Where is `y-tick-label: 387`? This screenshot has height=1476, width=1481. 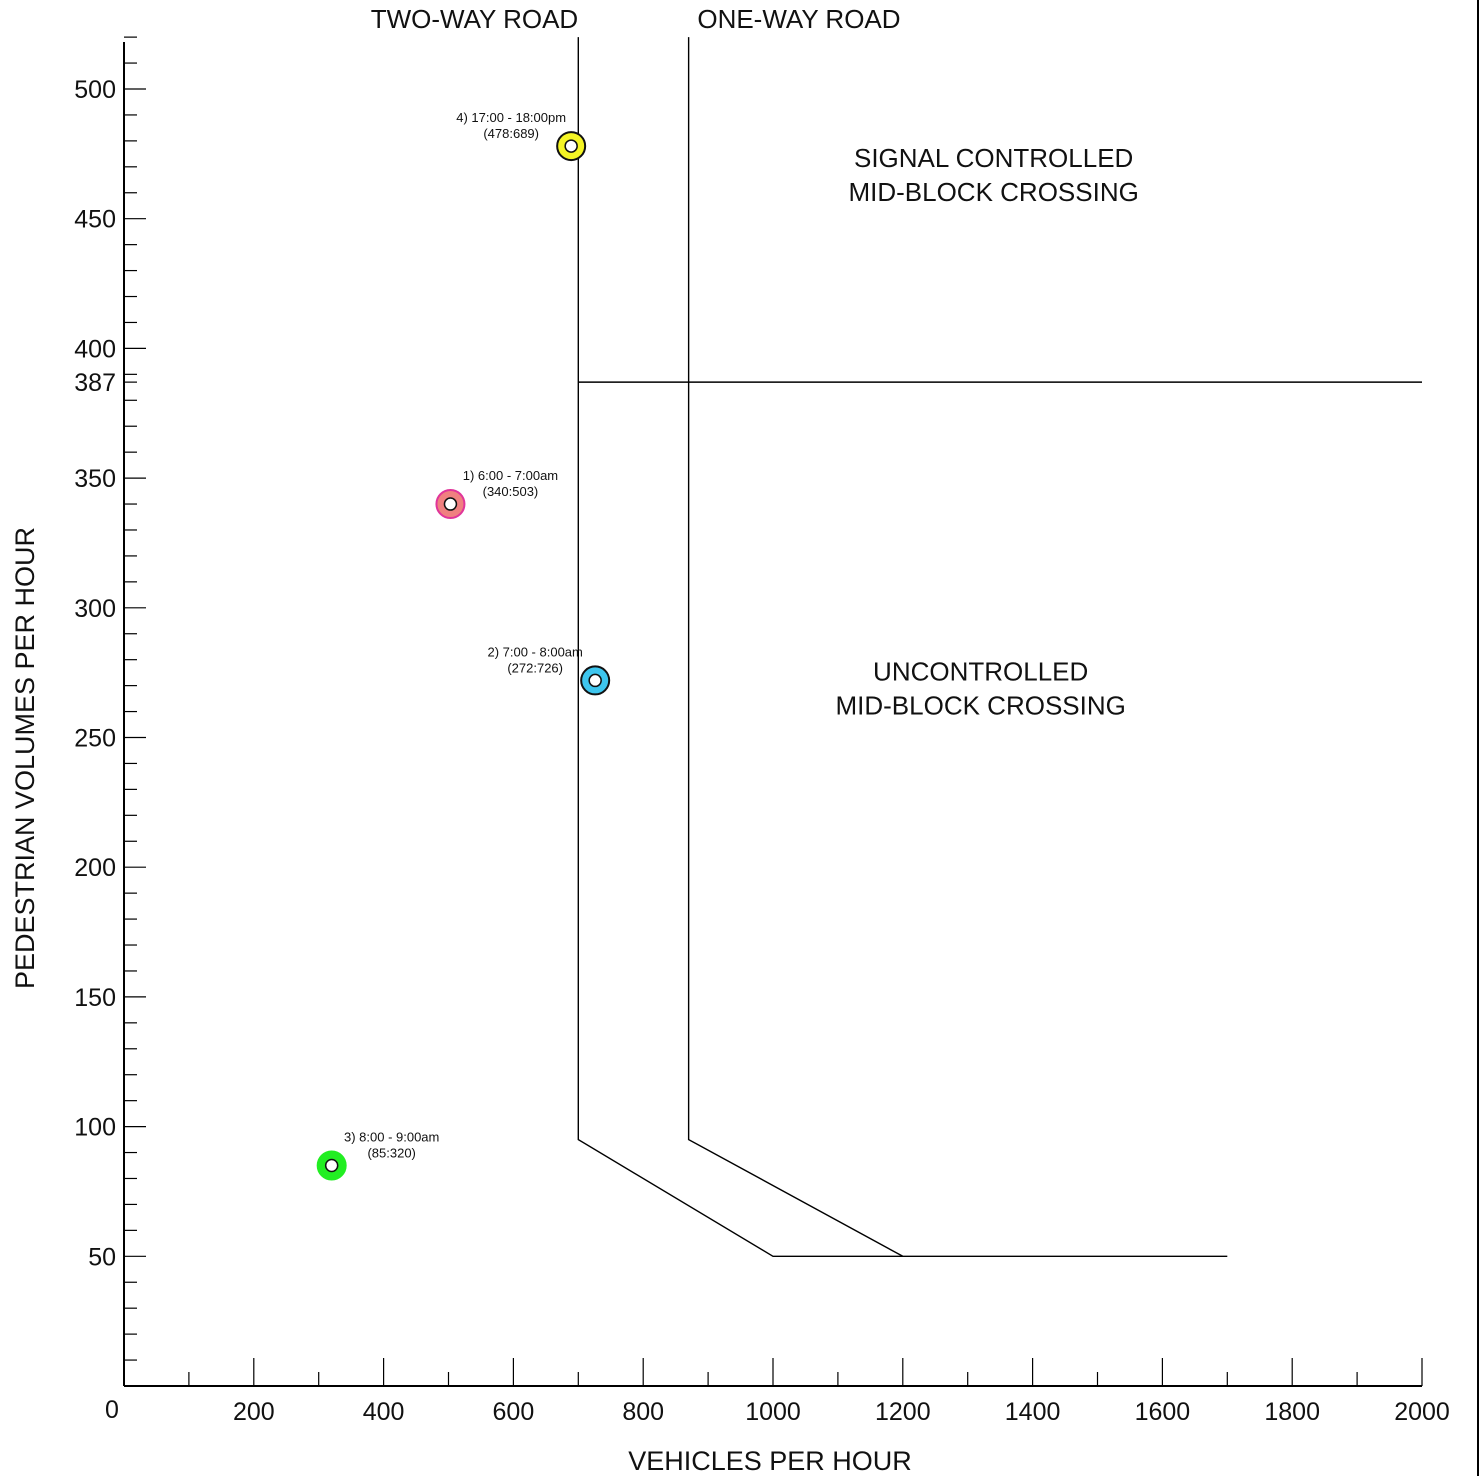 y-tick-label: 387 is located at coordinates (95, 383).